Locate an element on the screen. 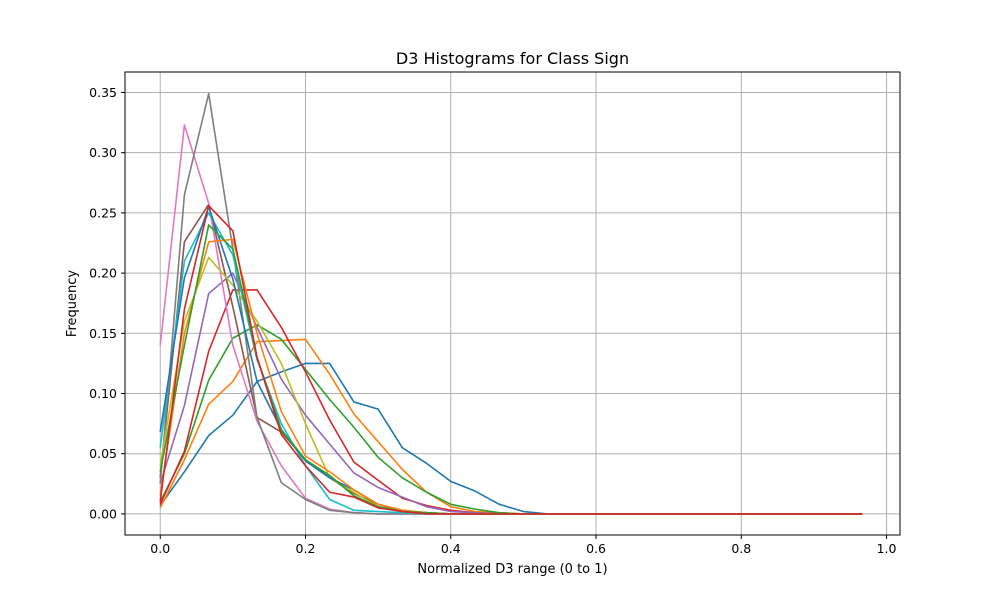  y-tick-label: 0.05 is located at coordinates (103, 453).